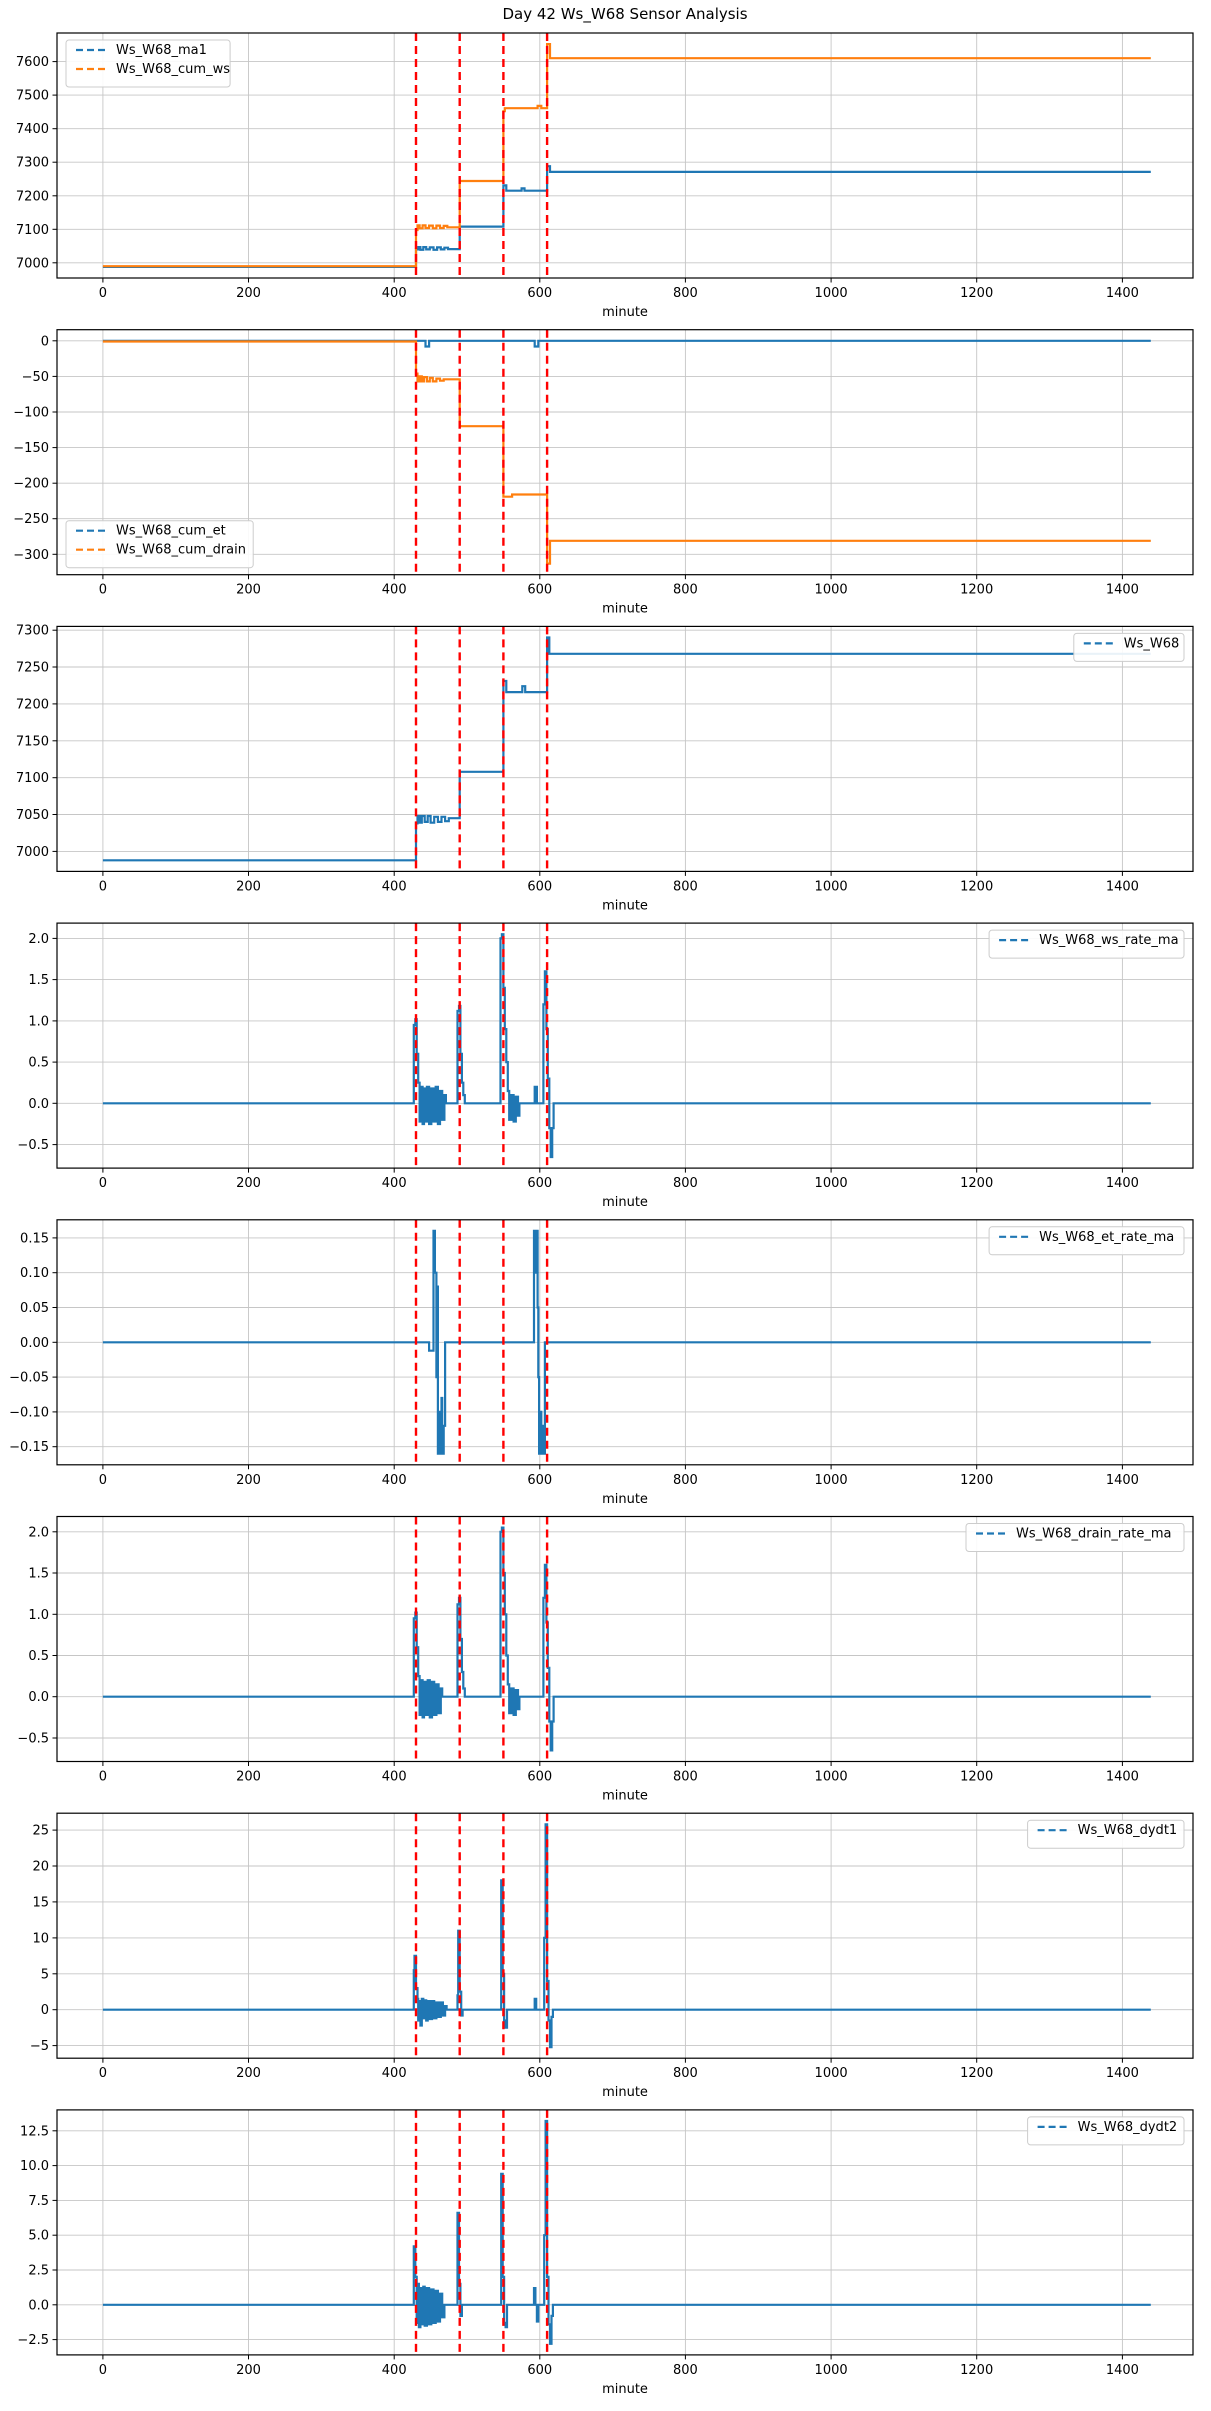 Image resolution: width=1211 pixels, height=2411 pixels. Describe the element at coordinates (40, 1938) in the screenshot. I see `y-tick-label: 10` at that location.